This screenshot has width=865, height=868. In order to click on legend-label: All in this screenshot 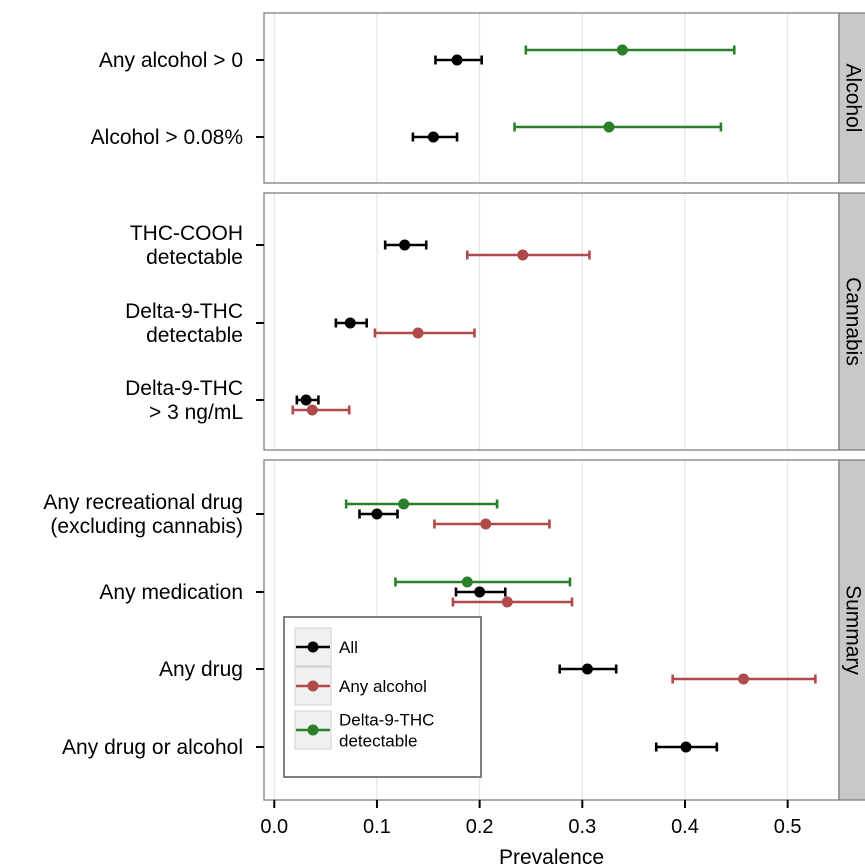, I will do `click(348, 647)`.